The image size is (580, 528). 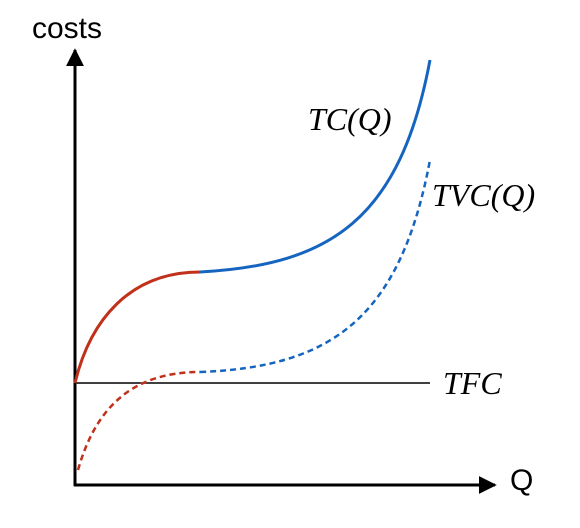 What do you see at coordinates (67, 28) in the screenshot?
I see `y-axis-label: costs` at bounding box center [67, 28].